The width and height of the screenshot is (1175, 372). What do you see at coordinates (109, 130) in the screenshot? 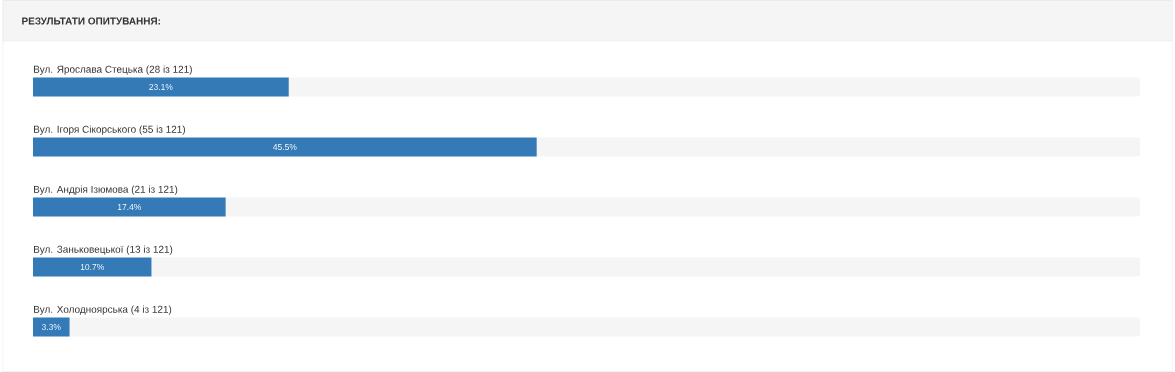
I see `y-tick-label: Вул. Ігоря Сікорського (55 із 121)` at bounding box center [109, 130].